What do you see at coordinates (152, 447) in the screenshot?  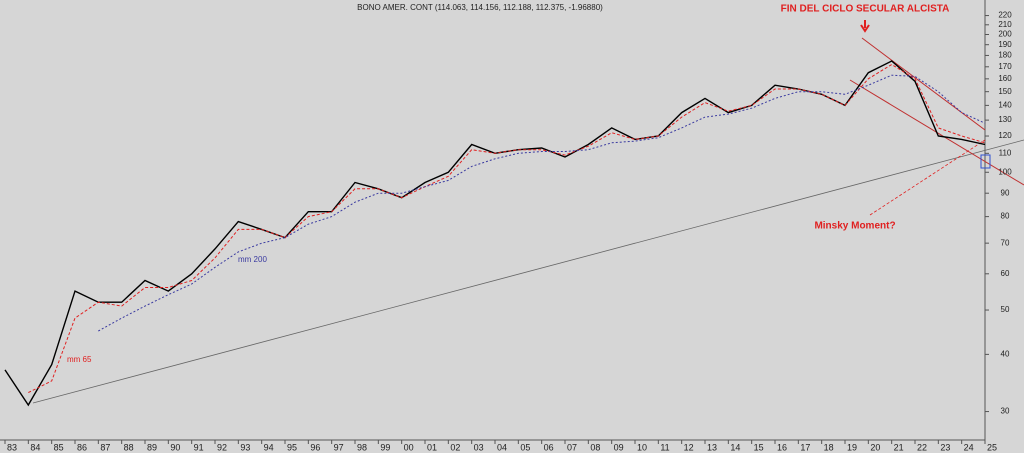 I see `x-tick-label: 89` at bounding box center [152, 447].